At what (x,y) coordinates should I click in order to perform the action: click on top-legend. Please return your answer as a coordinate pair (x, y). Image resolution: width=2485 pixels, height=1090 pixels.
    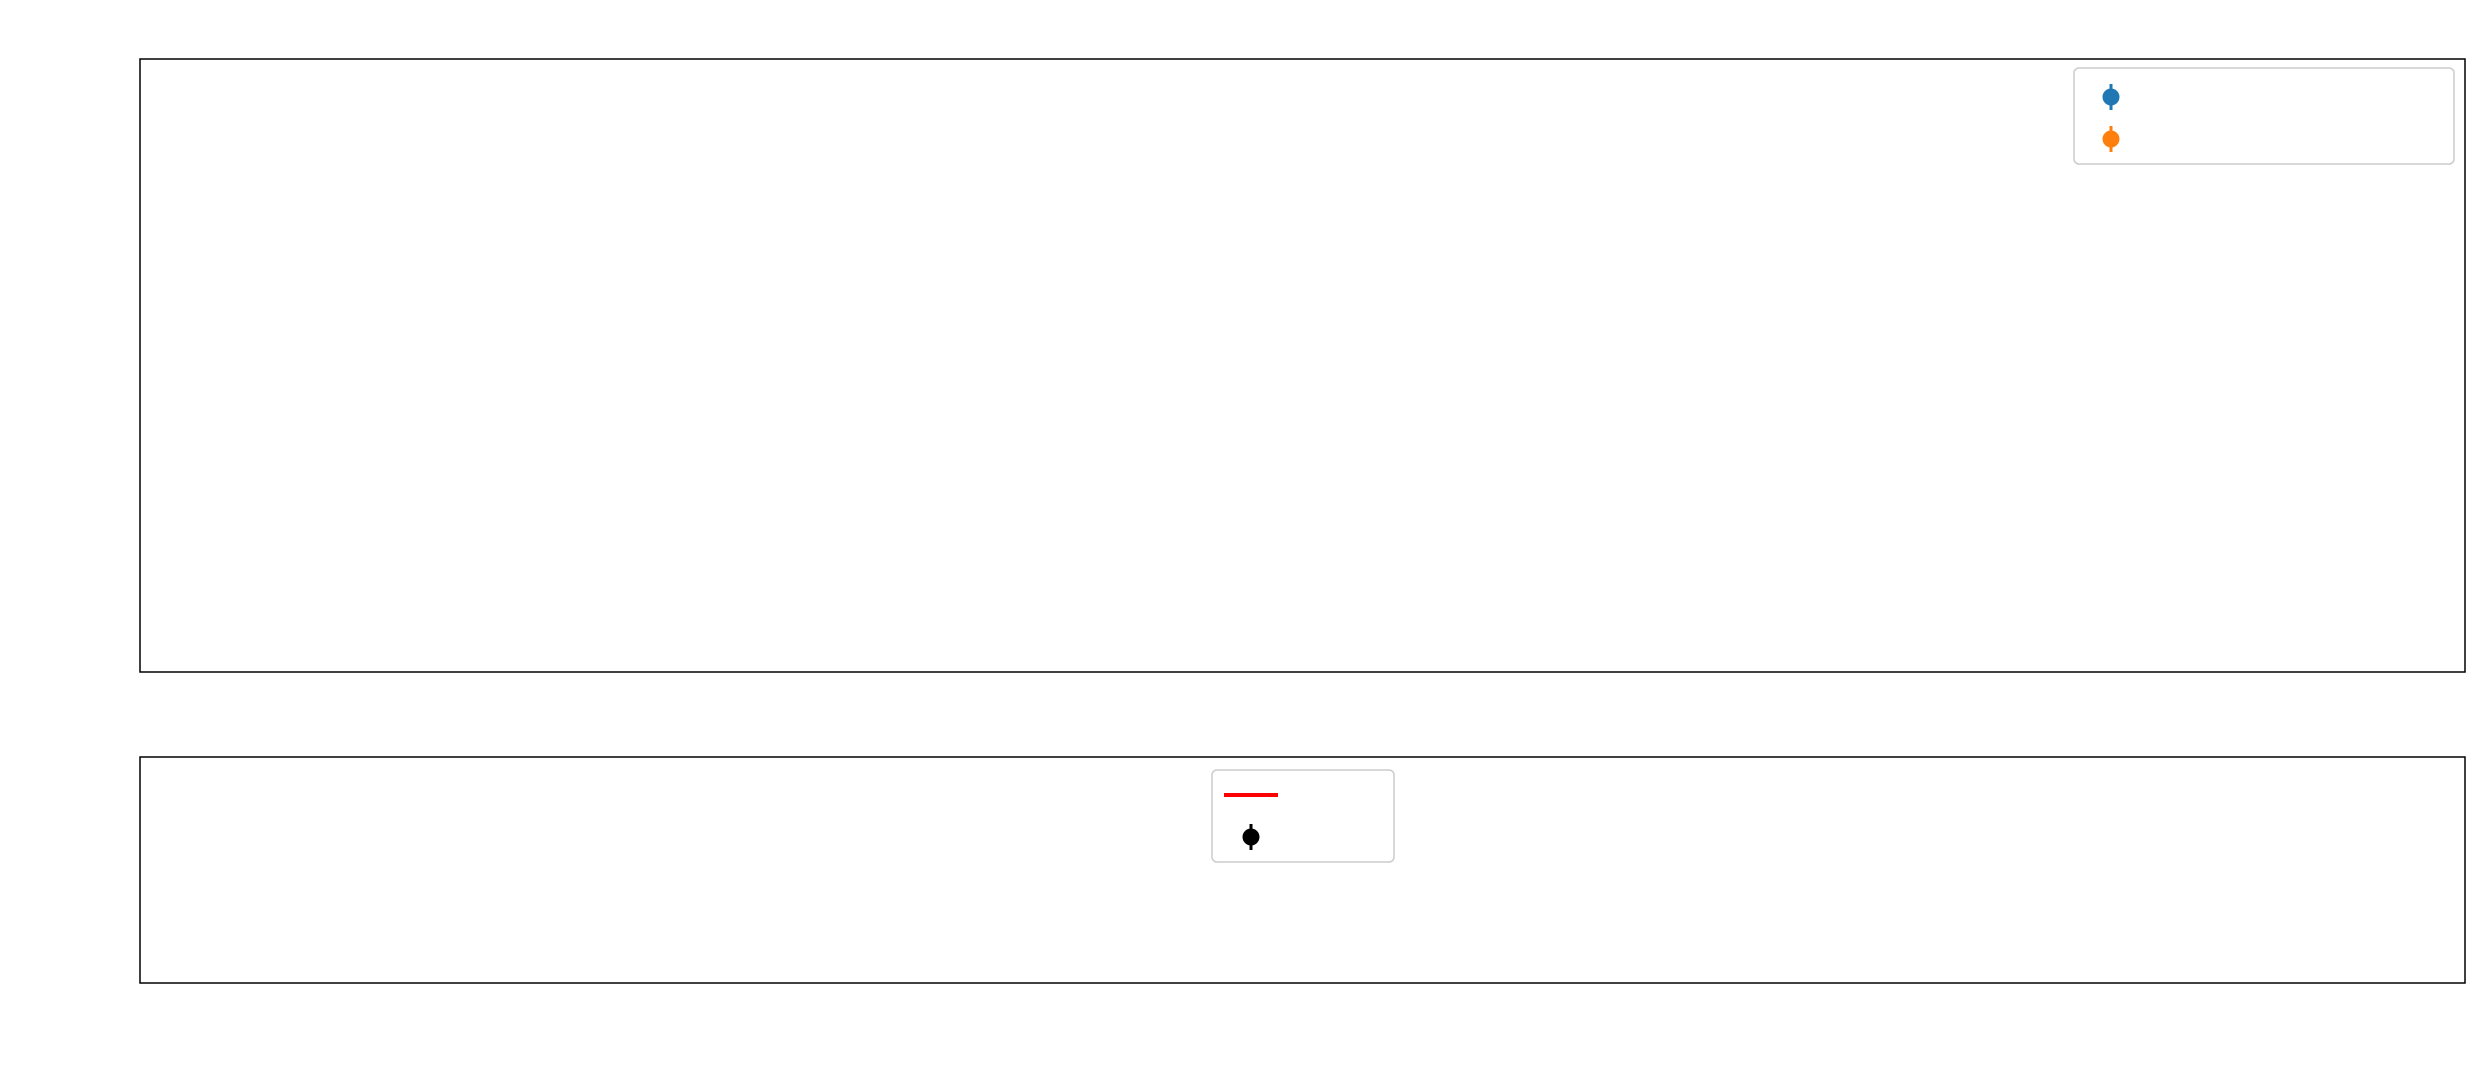
    Looking at the image, I should click on (2264, 116).